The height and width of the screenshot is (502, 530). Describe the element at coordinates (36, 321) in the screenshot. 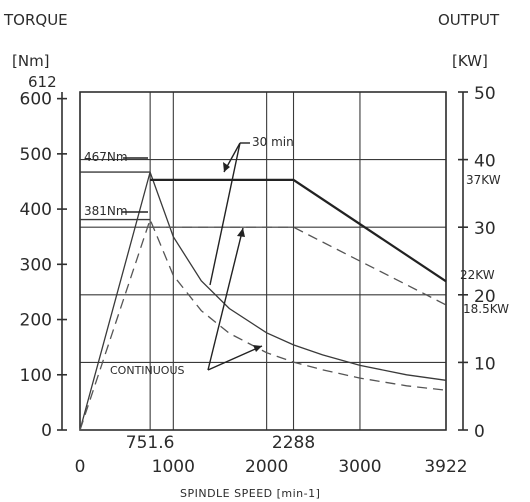

I see `left-tick-label: 200` at that location.